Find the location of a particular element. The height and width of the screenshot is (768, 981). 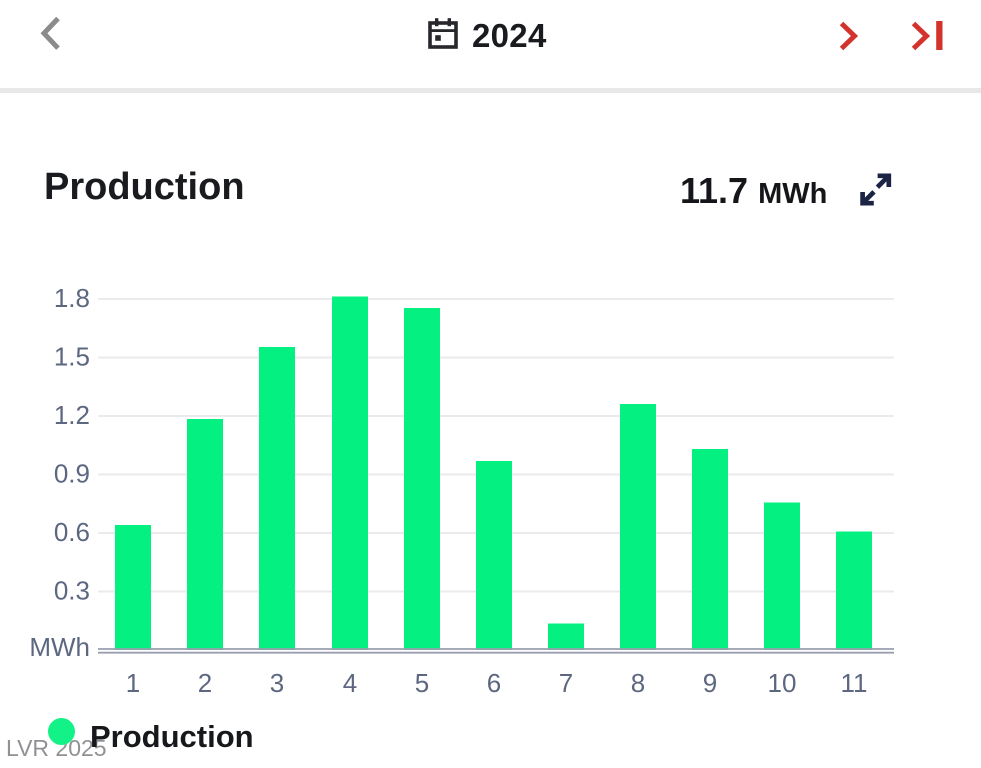

svg-text: 11 is located at coordinates (854, 683).